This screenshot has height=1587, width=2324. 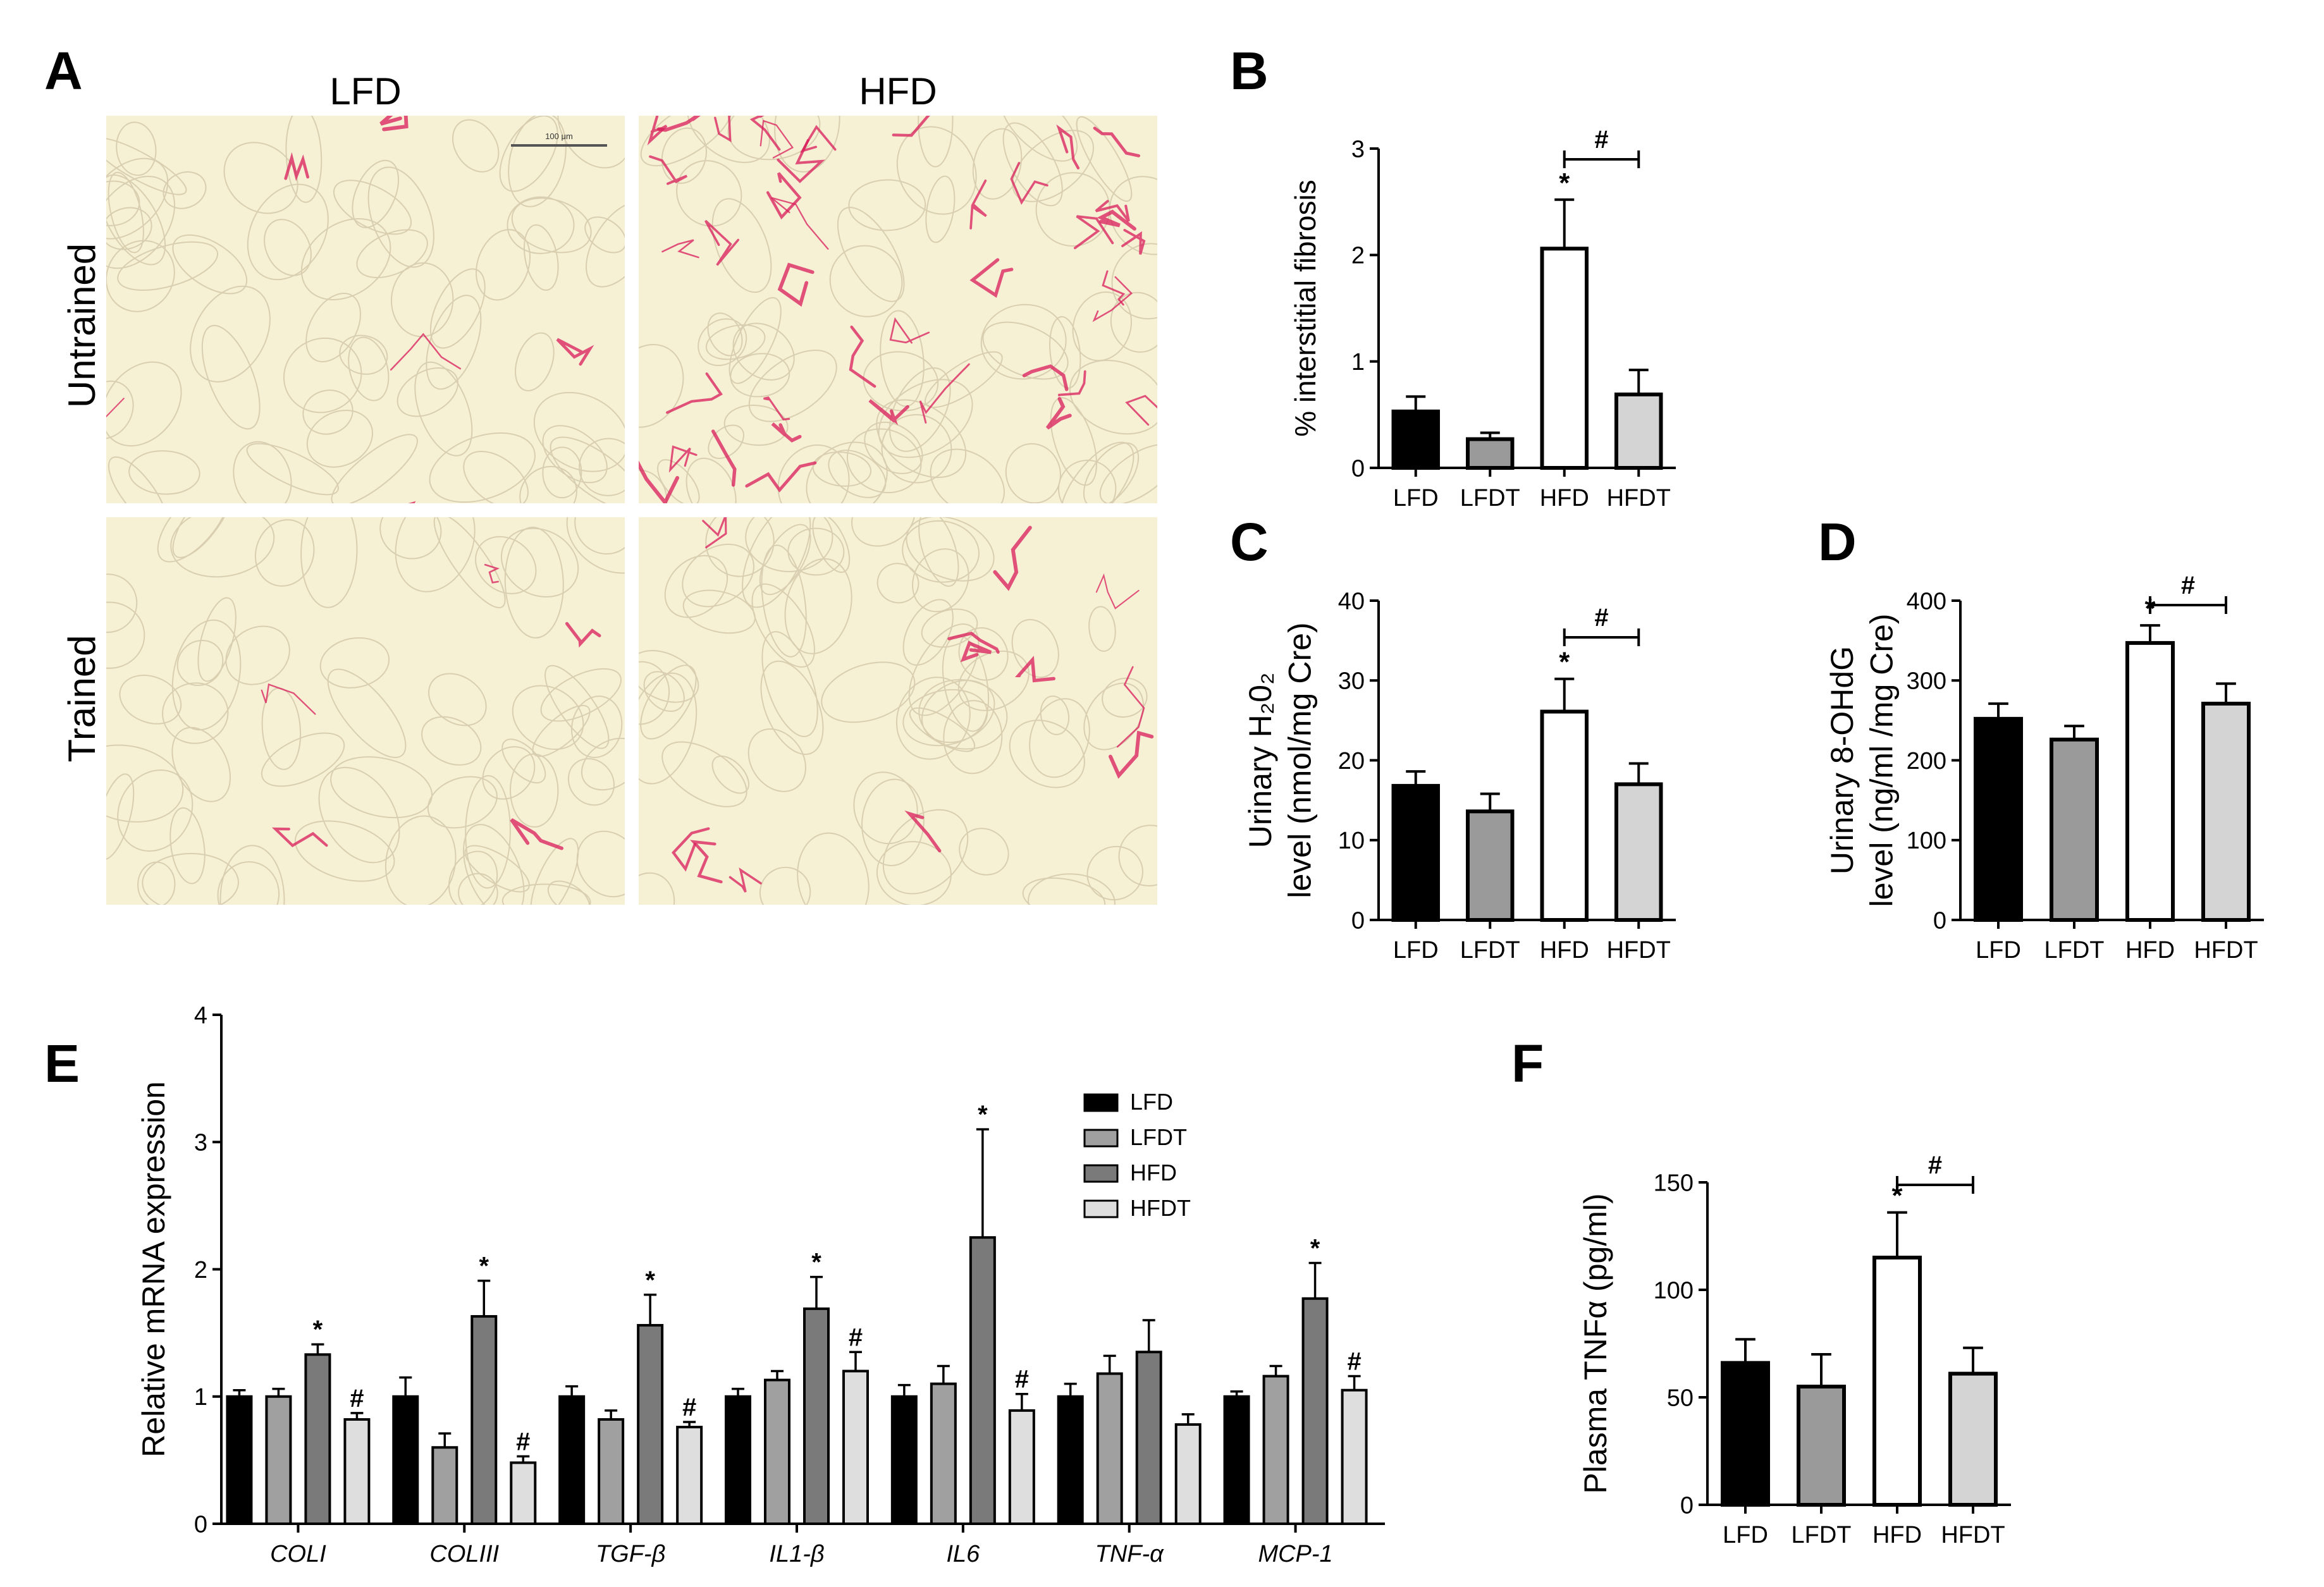 I want to click on y-axis-label-line2: level (nmol/mg Cre), so click(x=1300, y=760).